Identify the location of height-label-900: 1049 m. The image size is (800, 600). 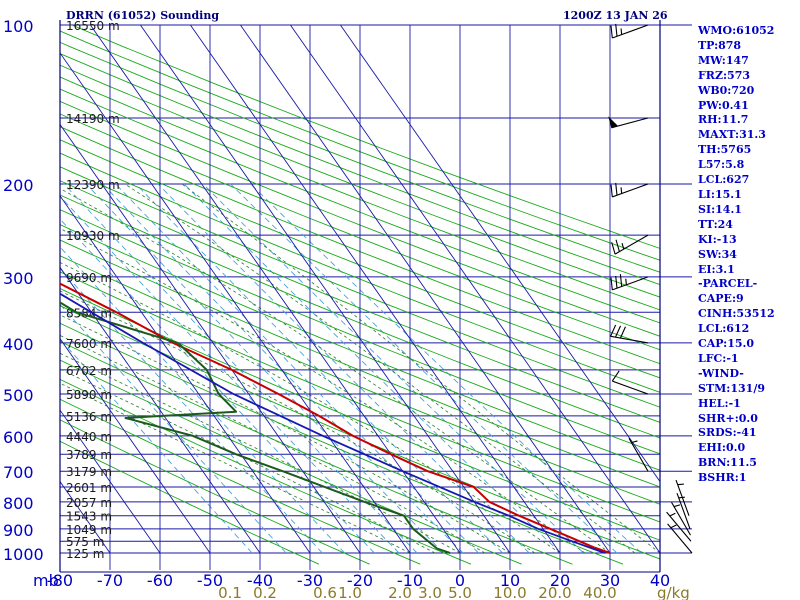
(89, 530).